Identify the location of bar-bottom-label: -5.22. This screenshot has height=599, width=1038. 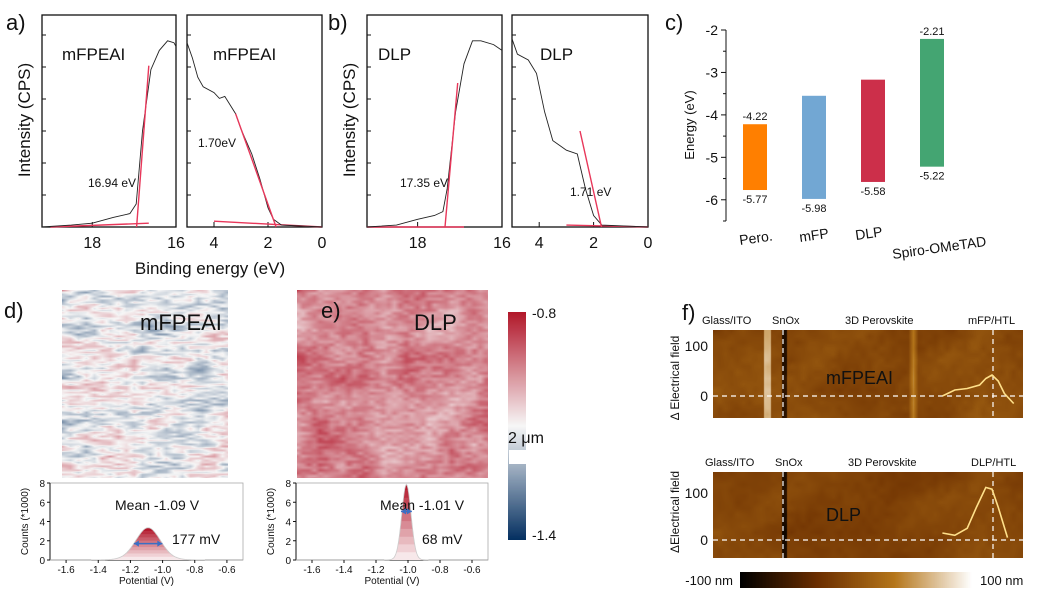
(931, 177).